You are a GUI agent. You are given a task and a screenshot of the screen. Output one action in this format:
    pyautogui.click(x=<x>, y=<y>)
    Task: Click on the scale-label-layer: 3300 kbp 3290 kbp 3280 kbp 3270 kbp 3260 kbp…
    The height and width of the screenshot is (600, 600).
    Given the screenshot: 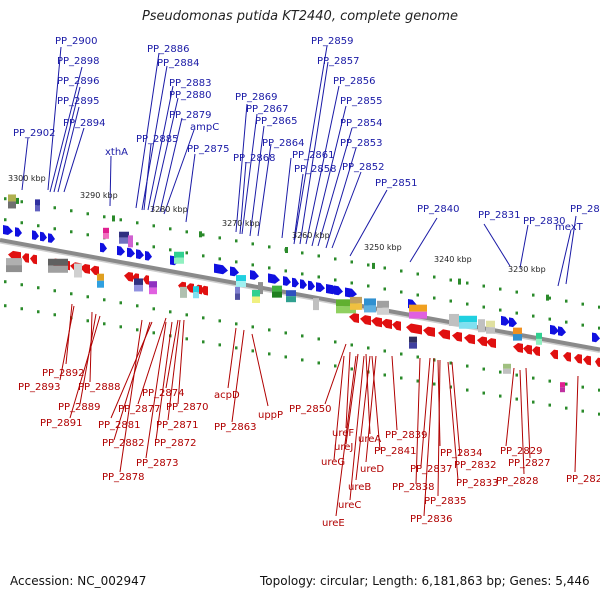 What is the action you would take?
    pyautogui.click(x=277, y=224)
    